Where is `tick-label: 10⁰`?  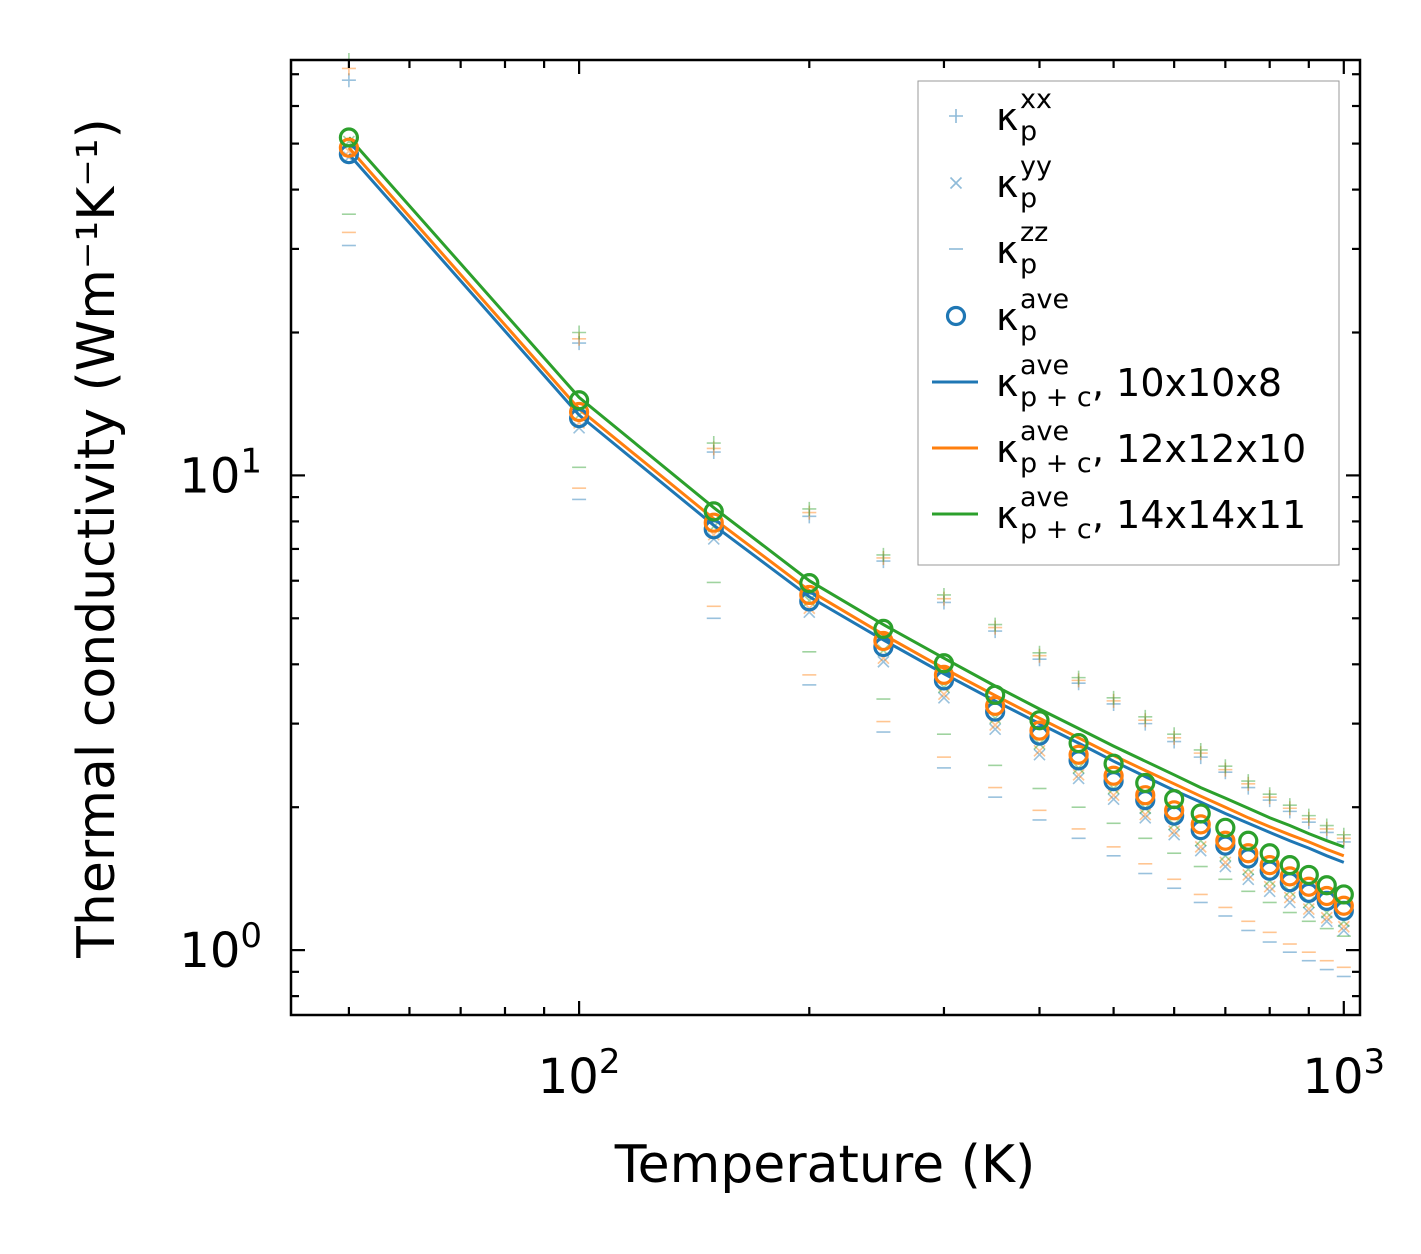 tick-label: 10⁰ is located at coordinates (220, 947).